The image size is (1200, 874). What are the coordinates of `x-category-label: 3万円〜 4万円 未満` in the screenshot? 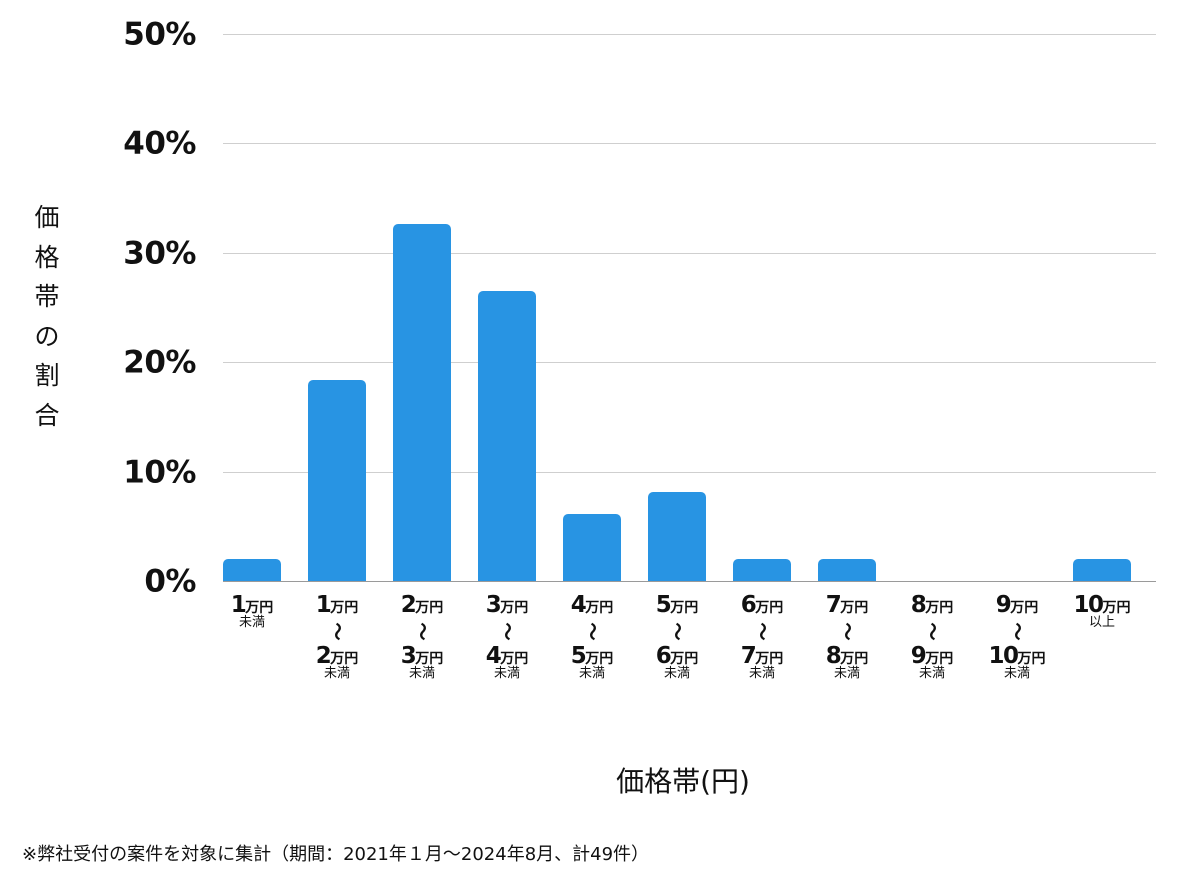 It's located at (507, 638).